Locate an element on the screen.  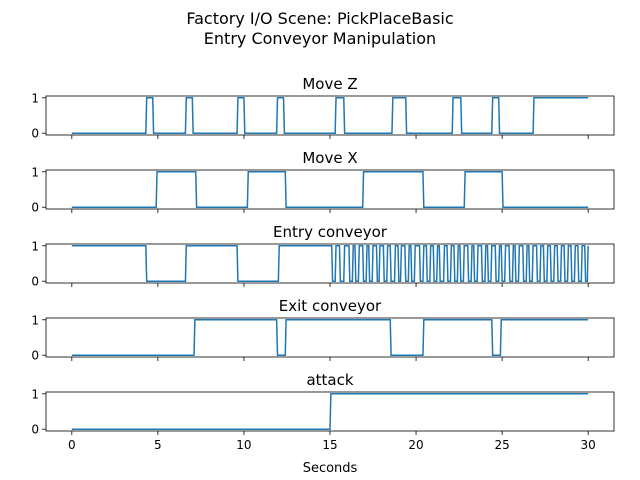
subplot-4: Exit conveyor 0 1 is located at coordinates (323, 330).